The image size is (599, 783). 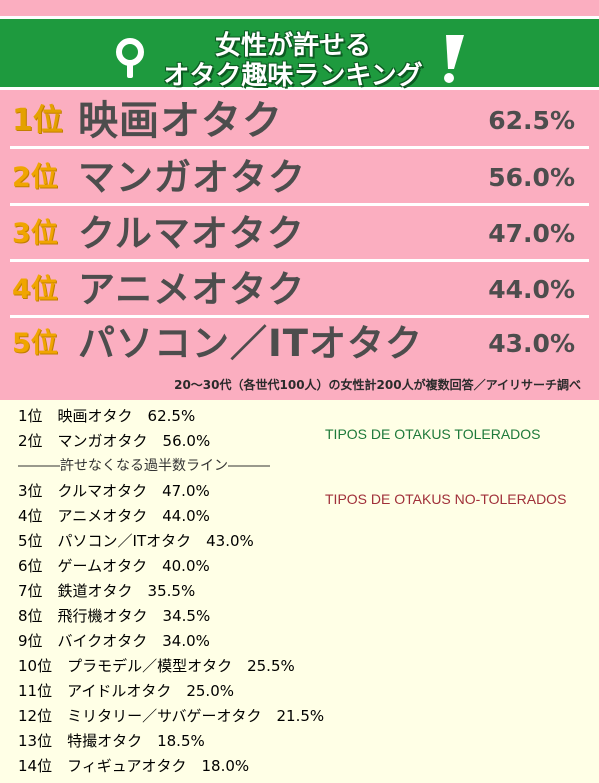 What do you see at coordinates (531, 233) in the screenshot?
I see `rank-percent: 47.0%` at bounding box center [531, 233].